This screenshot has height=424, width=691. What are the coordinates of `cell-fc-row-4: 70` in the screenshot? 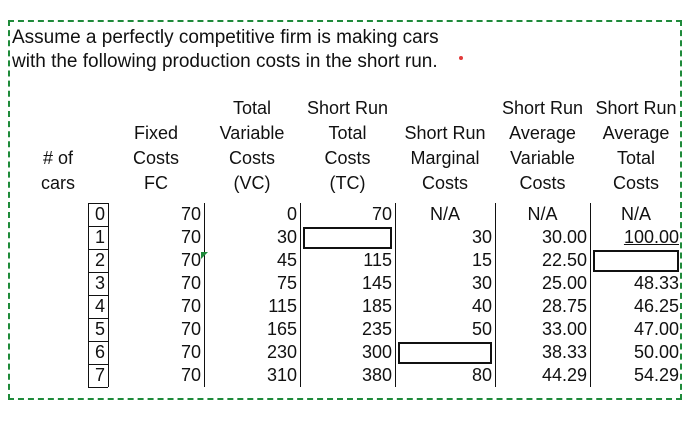 It's located at (190, 306).